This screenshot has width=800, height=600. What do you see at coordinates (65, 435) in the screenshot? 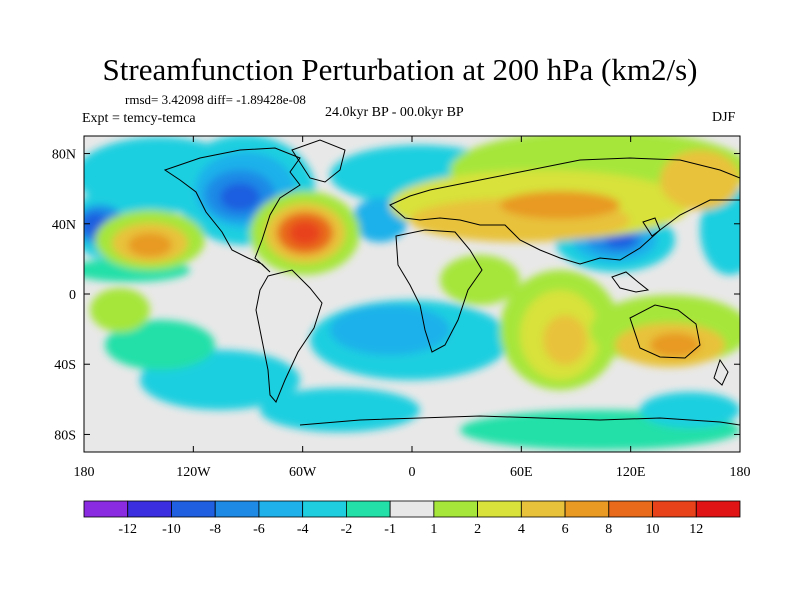
I see `y-tick-label: 80S` at bounding box center [65, 435].